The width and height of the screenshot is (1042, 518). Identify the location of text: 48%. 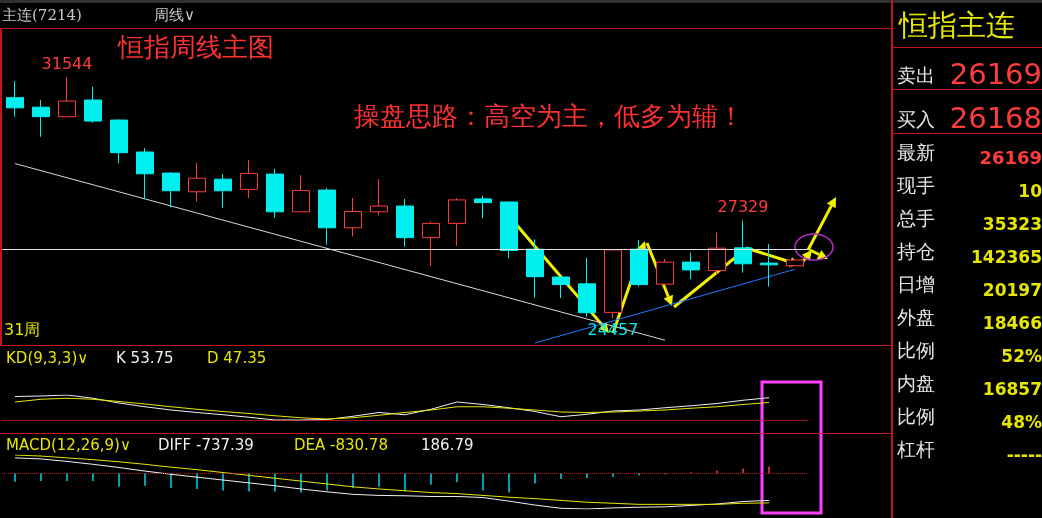
(1021, 422).